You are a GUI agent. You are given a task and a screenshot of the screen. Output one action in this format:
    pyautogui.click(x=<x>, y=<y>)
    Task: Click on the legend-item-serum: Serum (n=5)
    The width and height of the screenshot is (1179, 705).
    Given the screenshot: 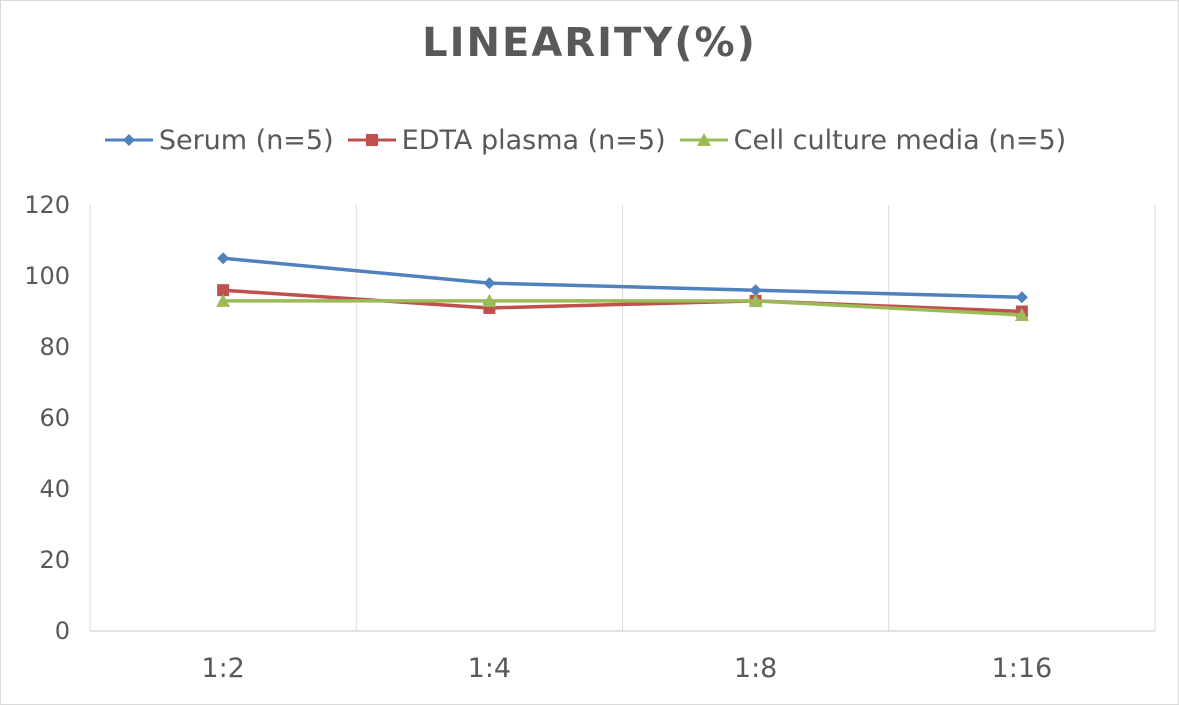 What is the action you would take?
    pyautogui.click(x=219, y=140)
    